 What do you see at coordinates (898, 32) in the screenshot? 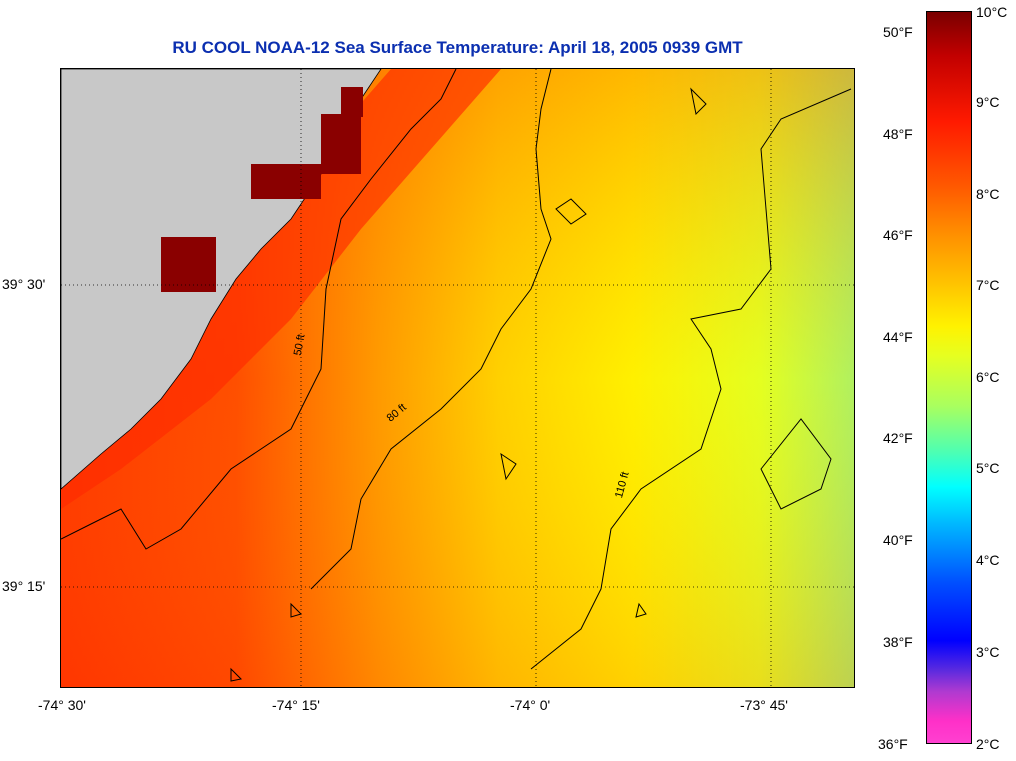
I see `colorbar-f-label: 50°F` at bounding box center [898, 32].